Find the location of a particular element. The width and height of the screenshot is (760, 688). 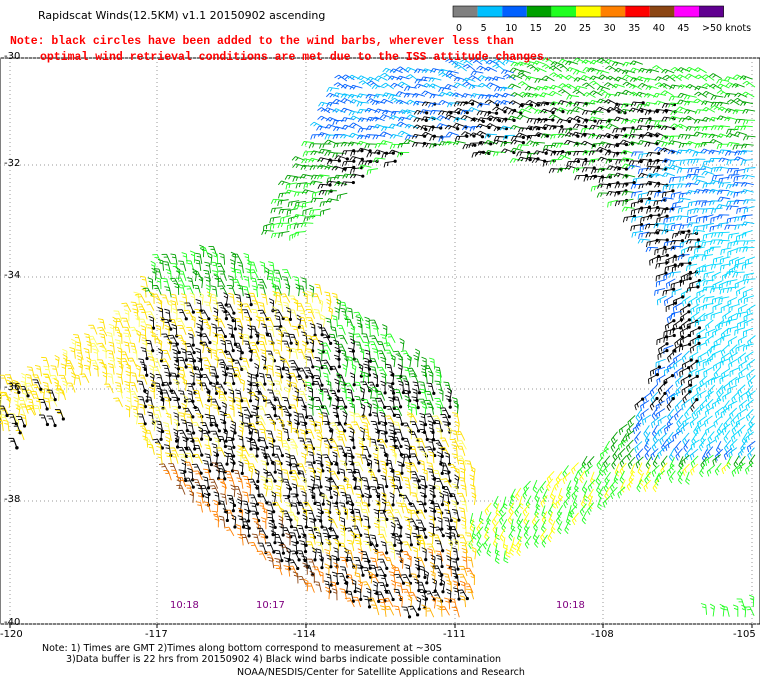

lat-label: -38 is located at coordinates (12, 499).